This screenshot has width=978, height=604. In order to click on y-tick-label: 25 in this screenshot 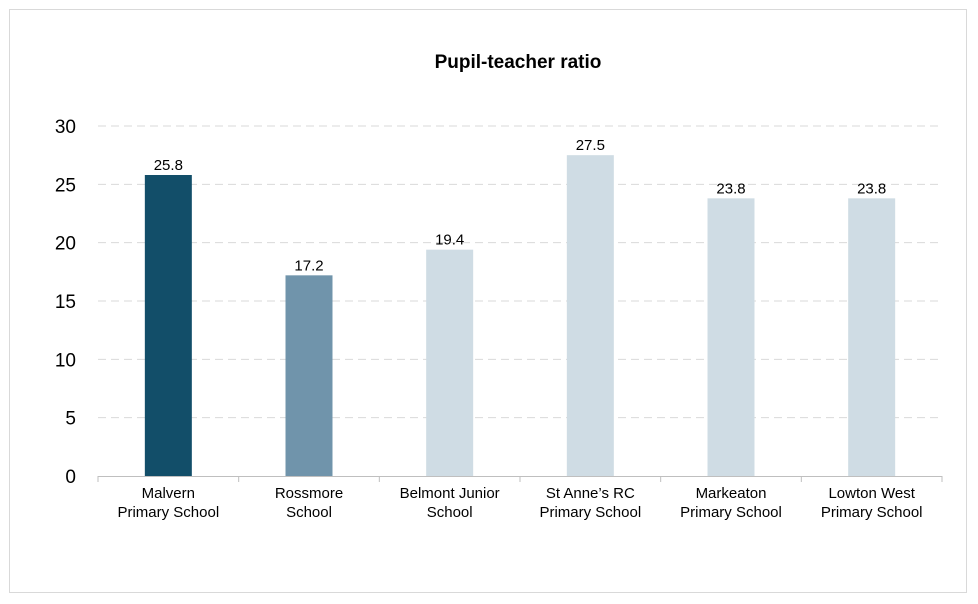, I will do `click(65, 185)`.